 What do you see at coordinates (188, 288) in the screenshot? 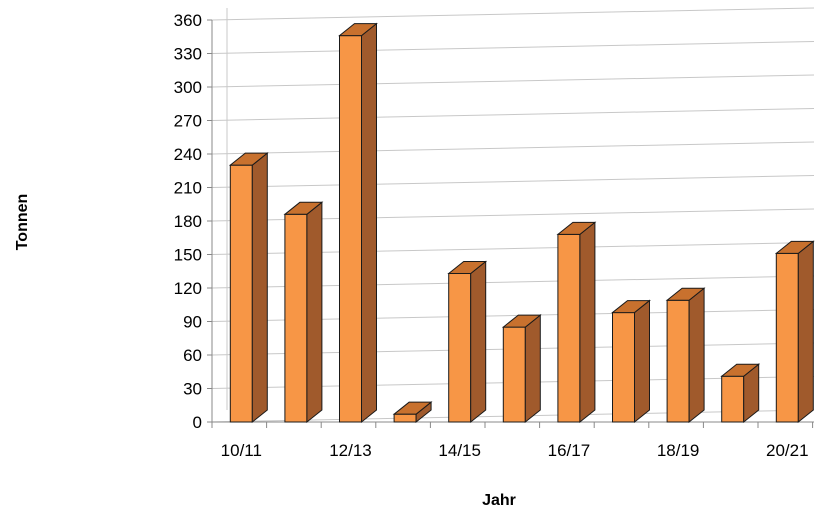
I see `y-tick-label: 120` at bounding box center [188, 288].